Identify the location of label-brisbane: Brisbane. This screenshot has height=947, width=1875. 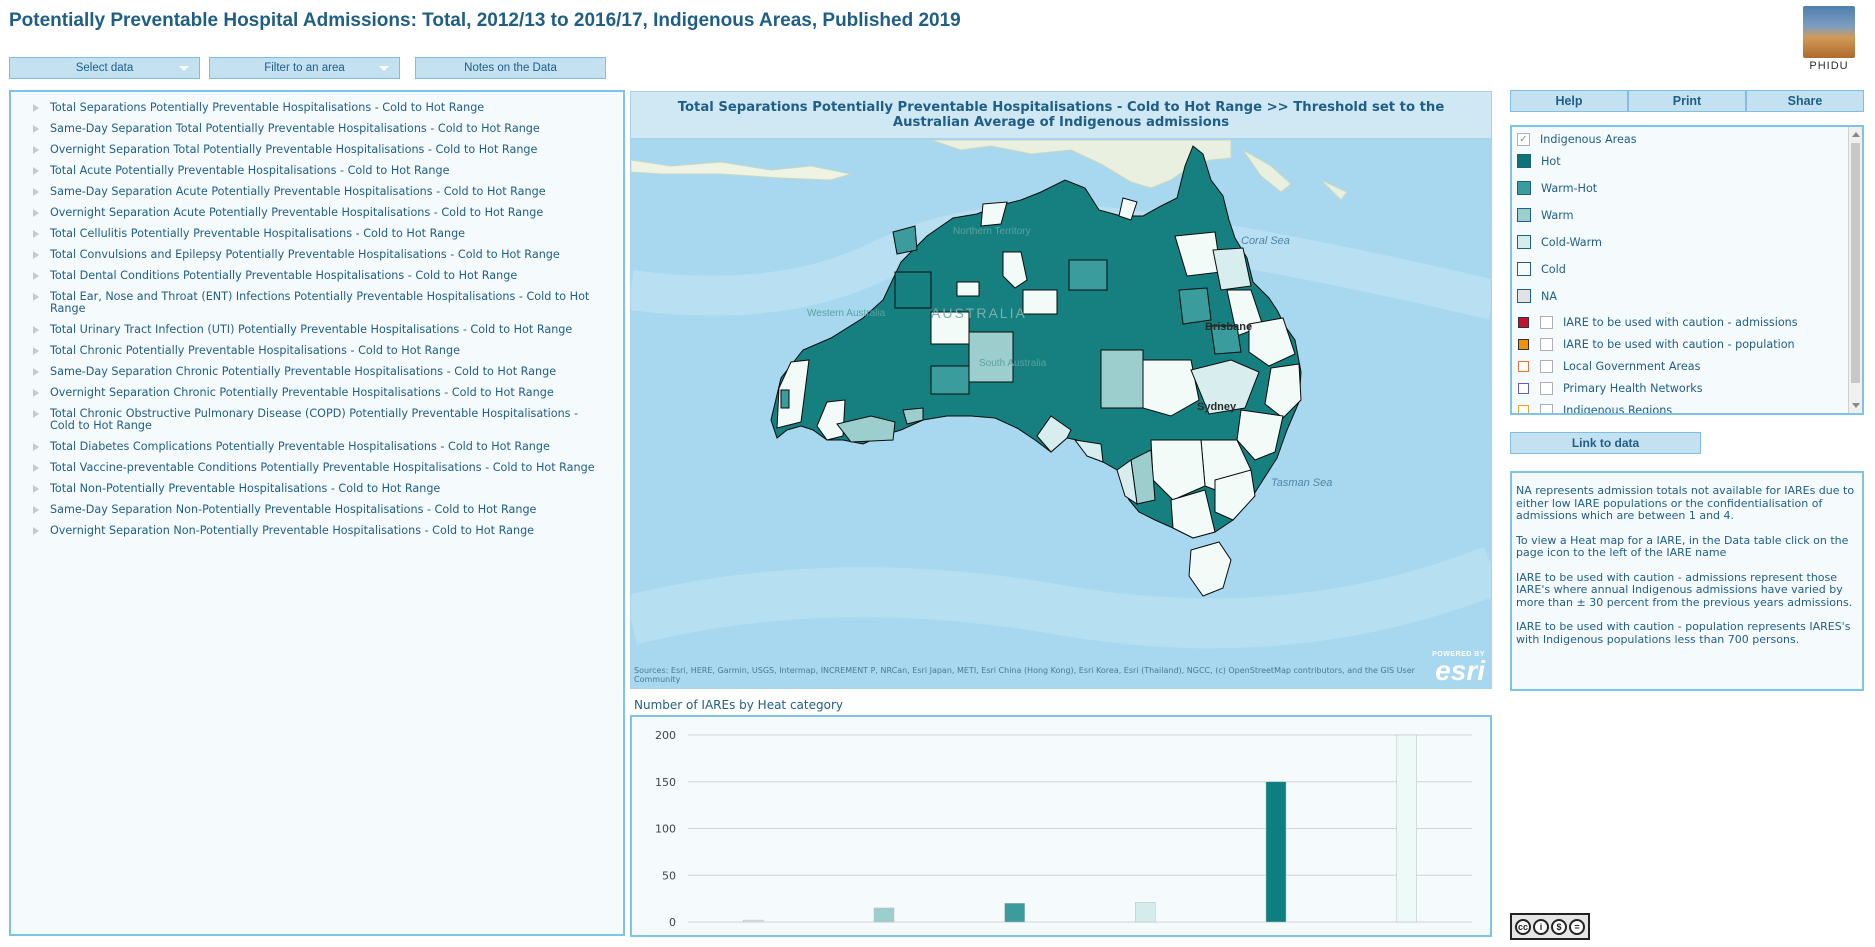
(1228, 327).